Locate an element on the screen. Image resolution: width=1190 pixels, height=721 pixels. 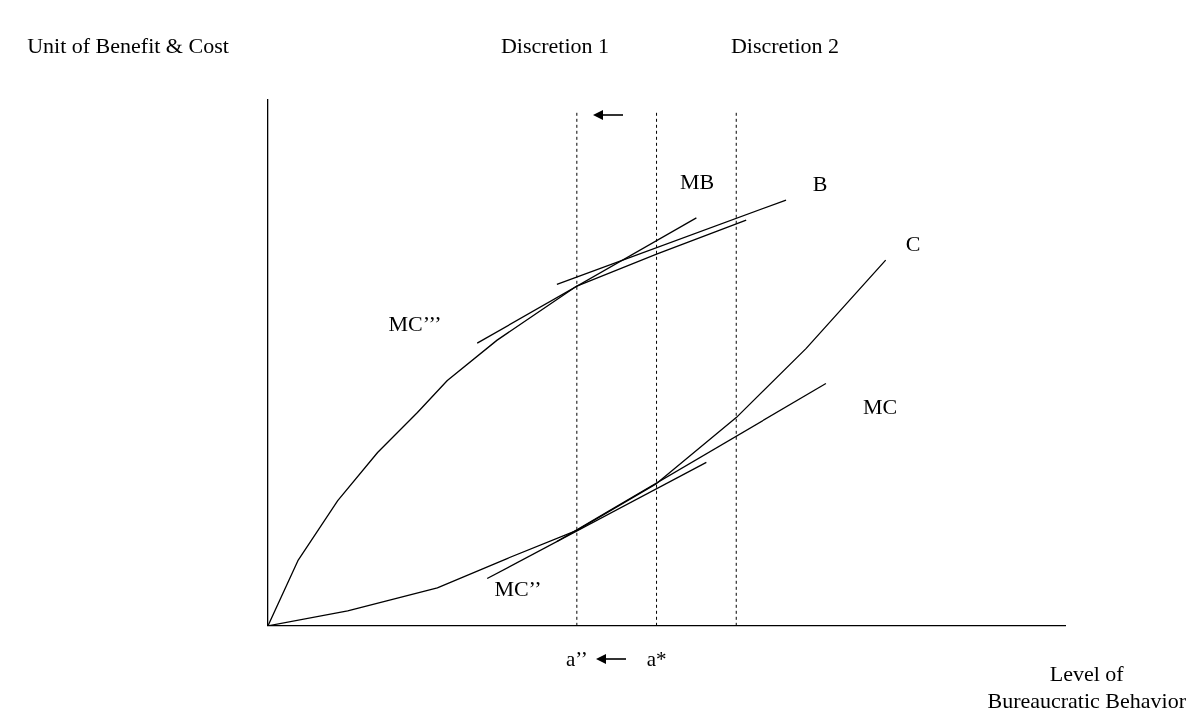
x-tick-label: a’’ is located at coordinates (576, 658).